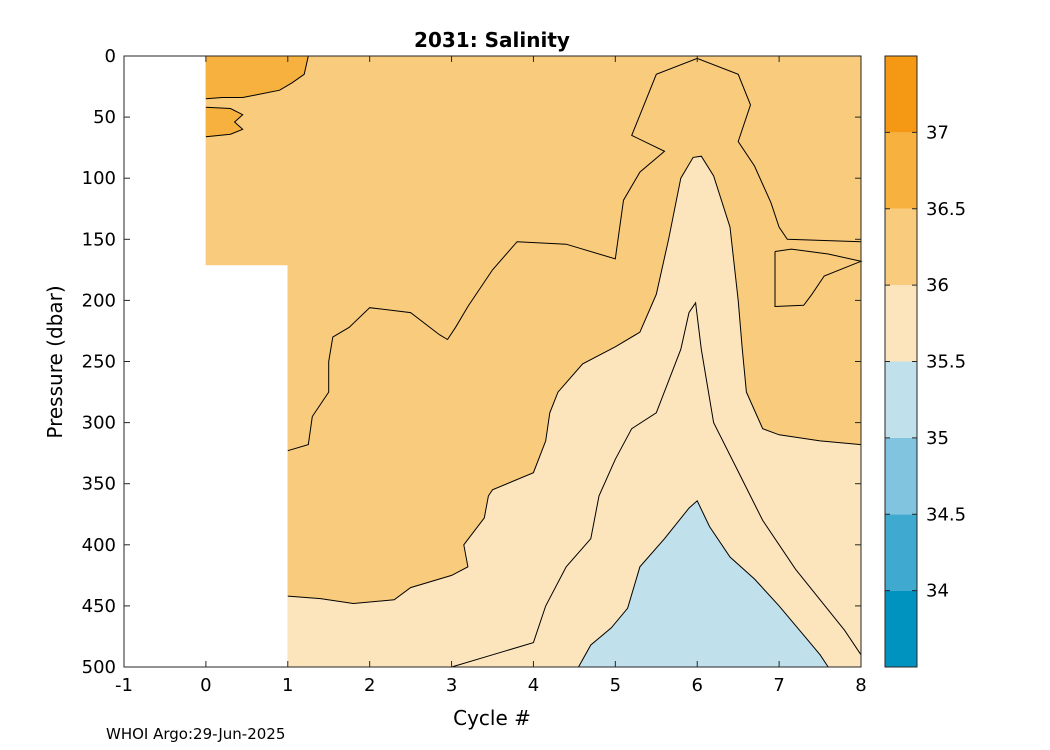 The image size is (1050, 750). What do you see at coordinates (124, 685) in the screenshot?
I see `x-tick-label: -1` at bounding box center [124, 685].